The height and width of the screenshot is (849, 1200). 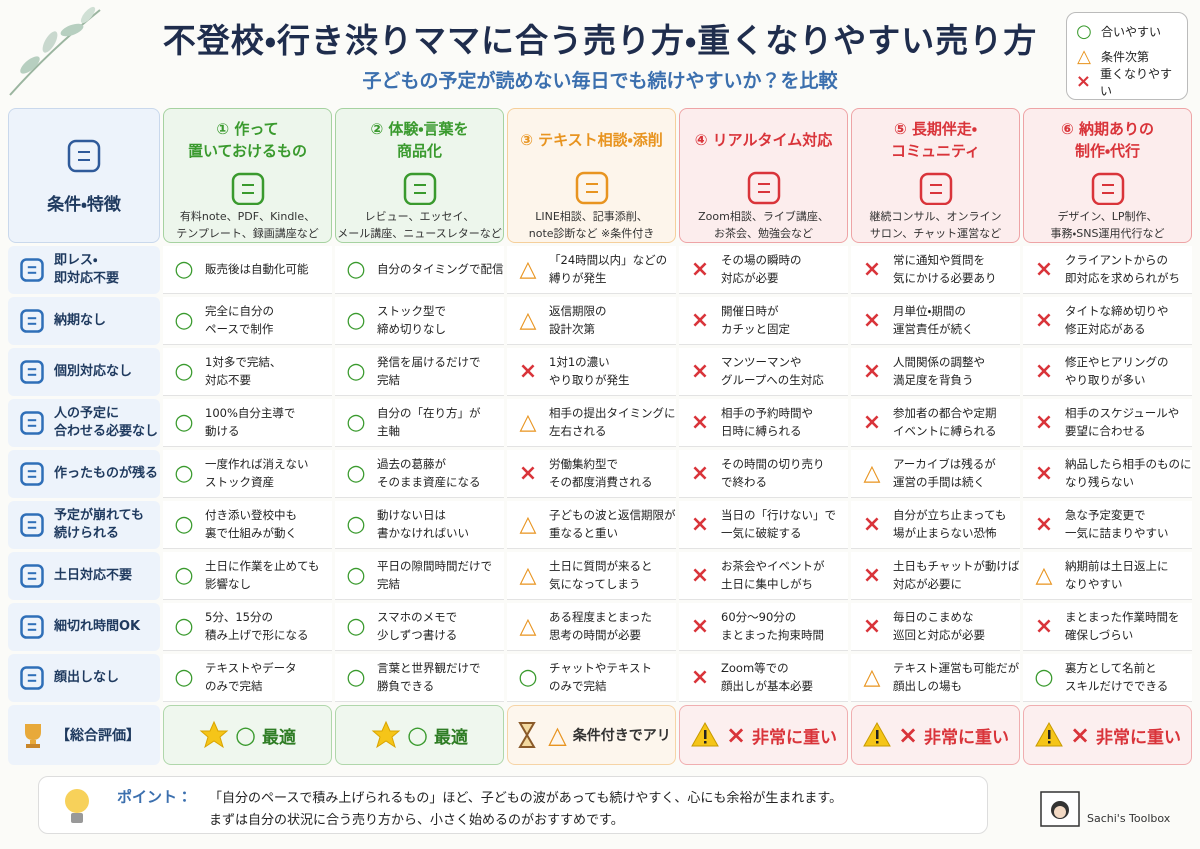 I want to click on cell-text: 修正やヒアリングの やり取りが多い, so click(x=1117, y=370).